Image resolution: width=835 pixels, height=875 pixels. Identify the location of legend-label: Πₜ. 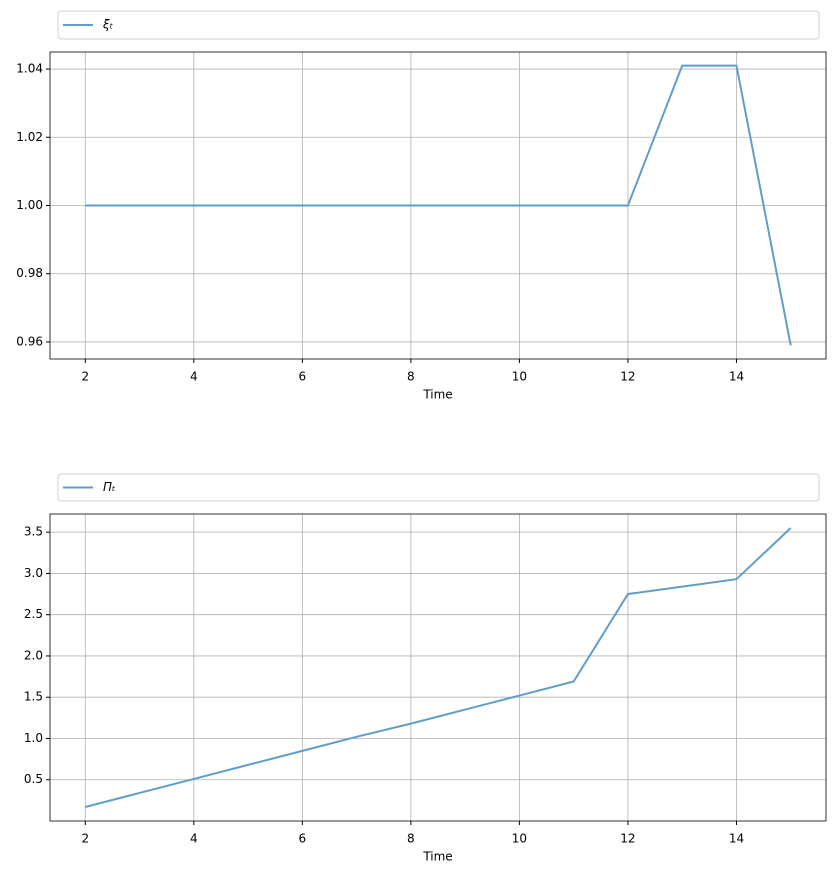
(109, 487).